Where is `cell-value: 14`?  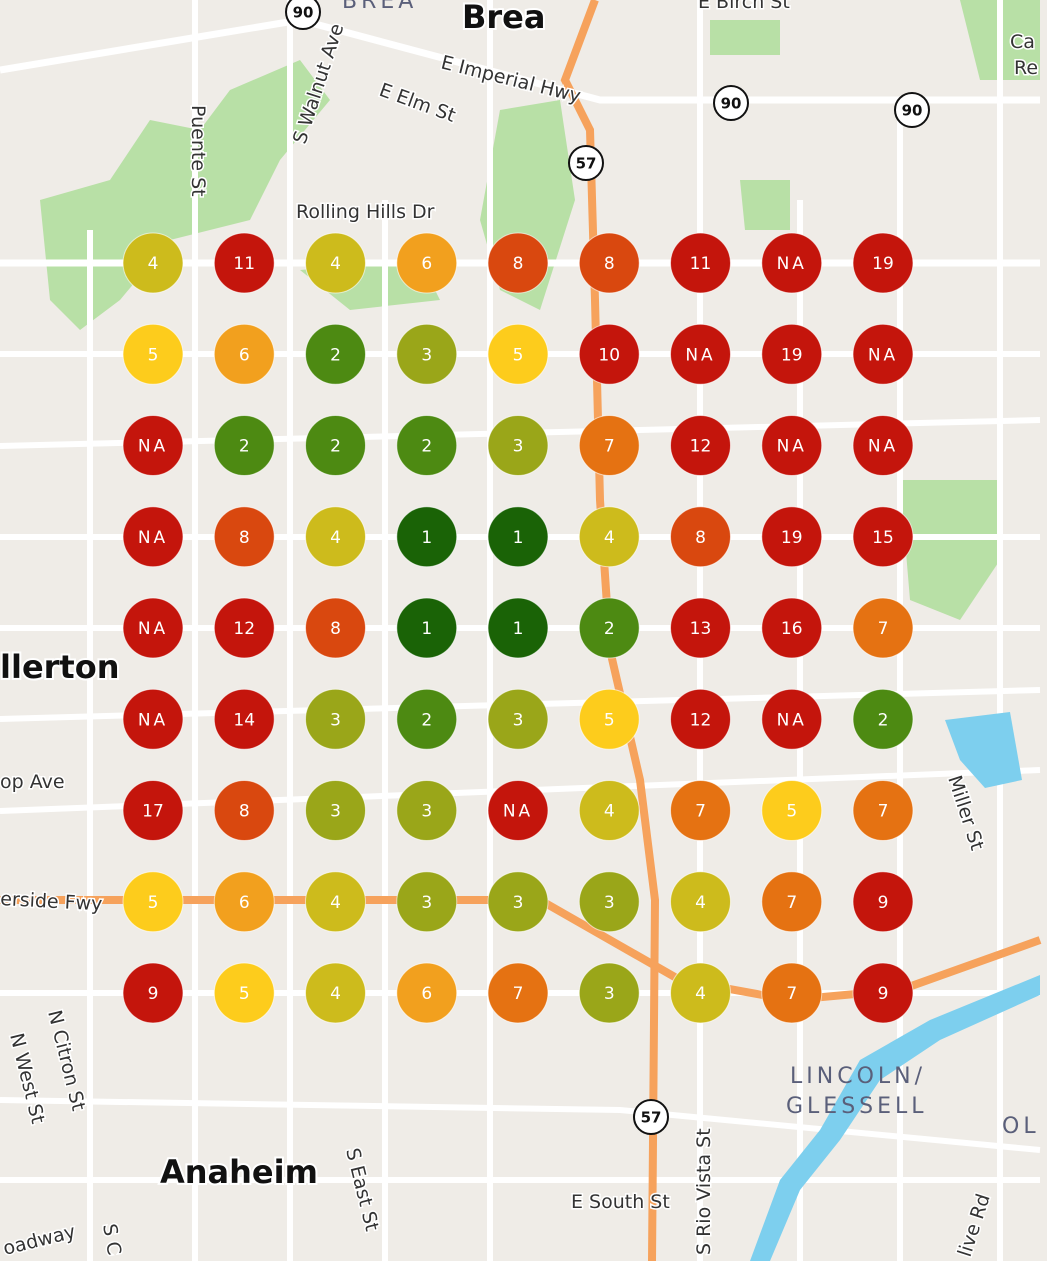 cell-value: 14 is located at coordinates (244, 720).